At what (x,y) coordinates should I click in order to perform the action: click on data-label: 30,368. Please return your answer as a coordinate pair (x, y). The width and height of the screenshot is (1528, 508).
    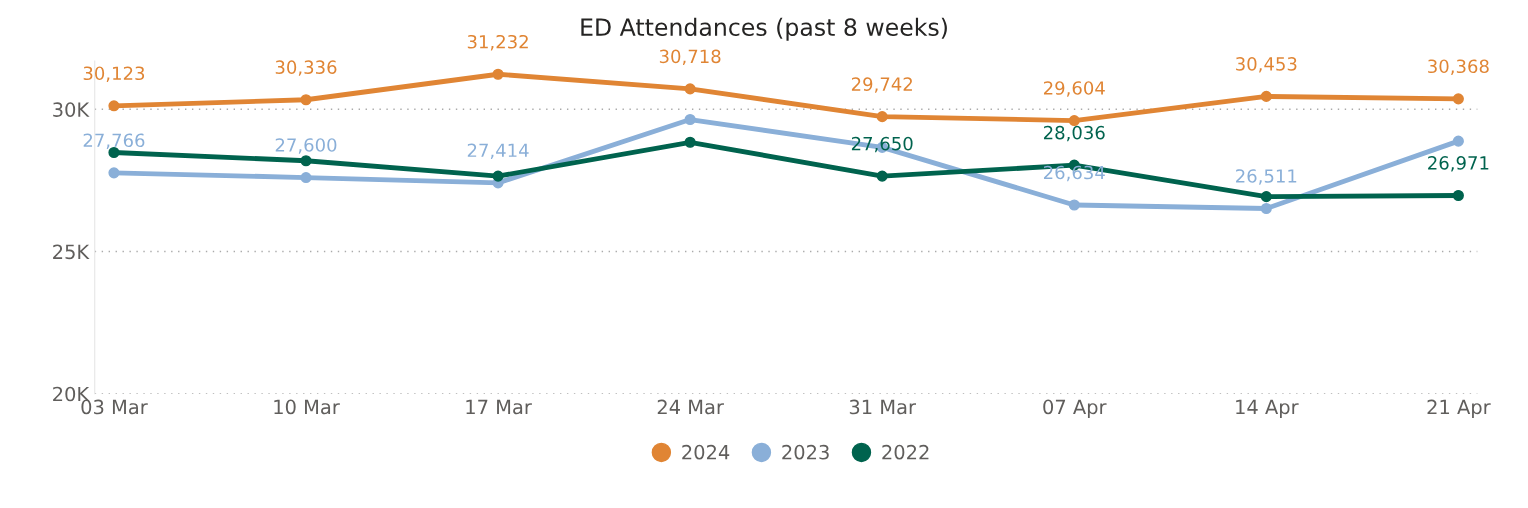
    Looking at the image, I should click on (1458, 67).